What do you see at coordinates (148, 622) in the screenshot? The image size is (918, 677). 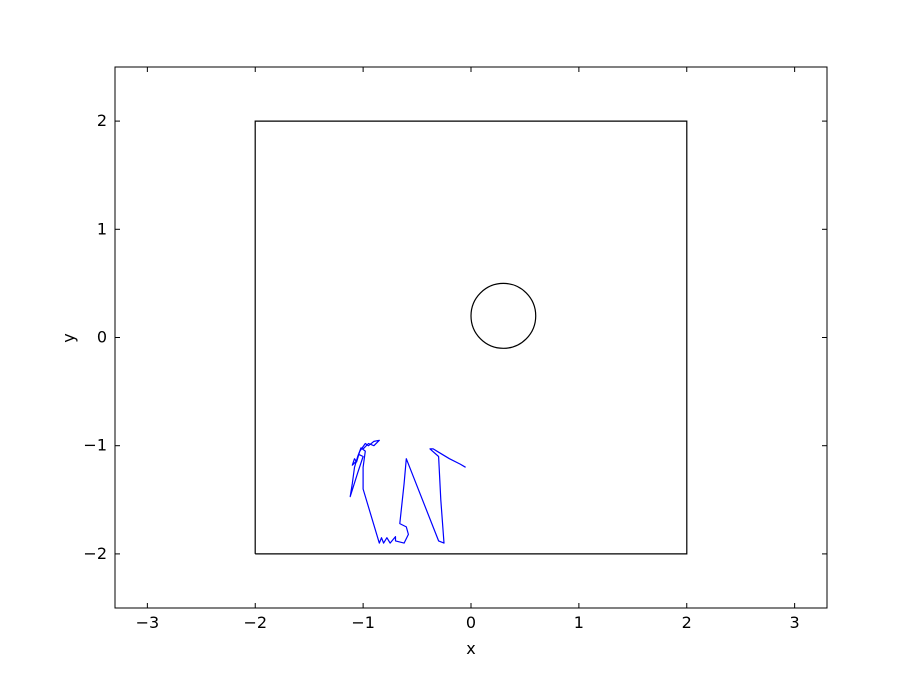 I see `x-tick-label: −3` at bounding box center [148, 622].